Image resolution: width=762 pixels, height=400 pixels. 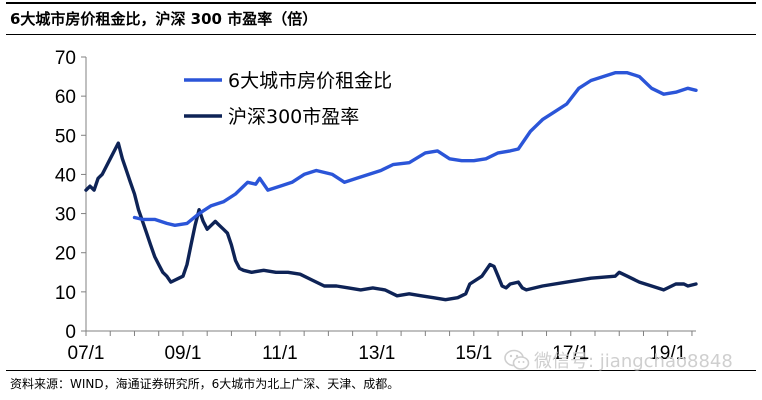 I want to click on y-tick-label: 40, so click(x=65, y=175).